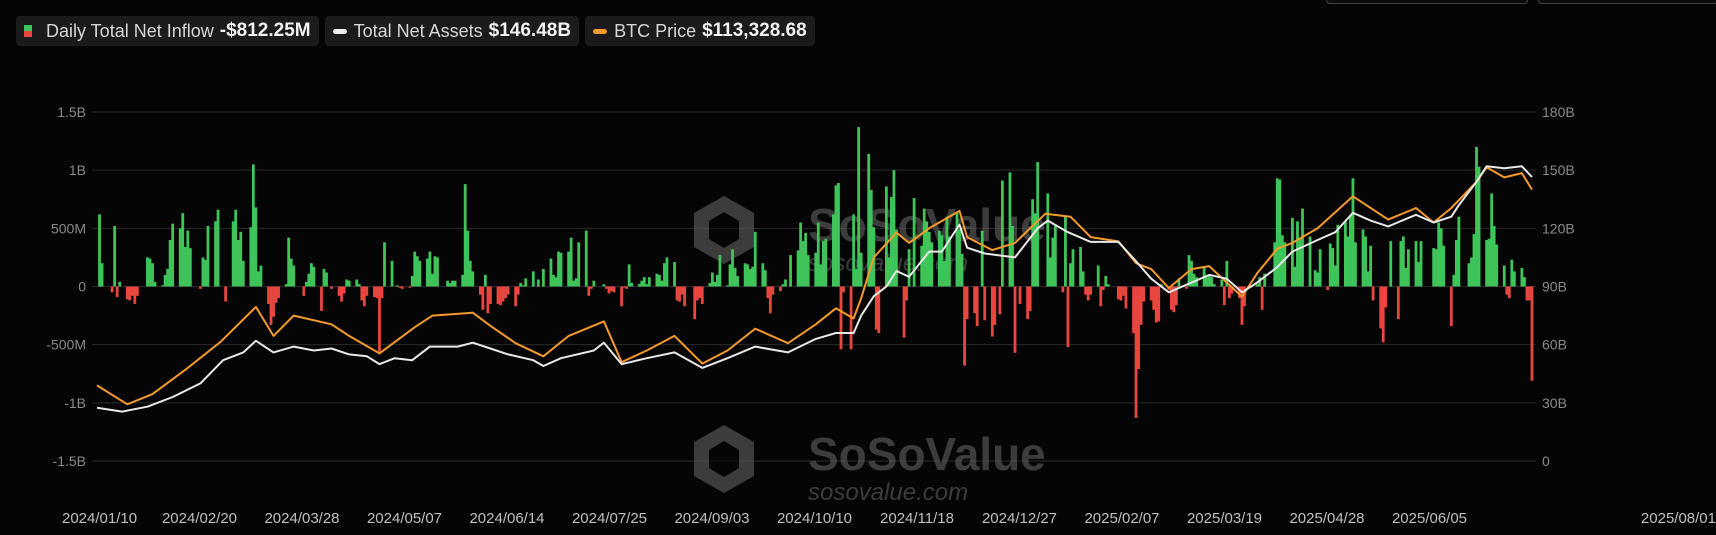 This screenshot has width=1716, height=535. What do you see at coordinates (1521, 2) in the screenshot?
I see `top-controls` at bounding box center [1521, 2].